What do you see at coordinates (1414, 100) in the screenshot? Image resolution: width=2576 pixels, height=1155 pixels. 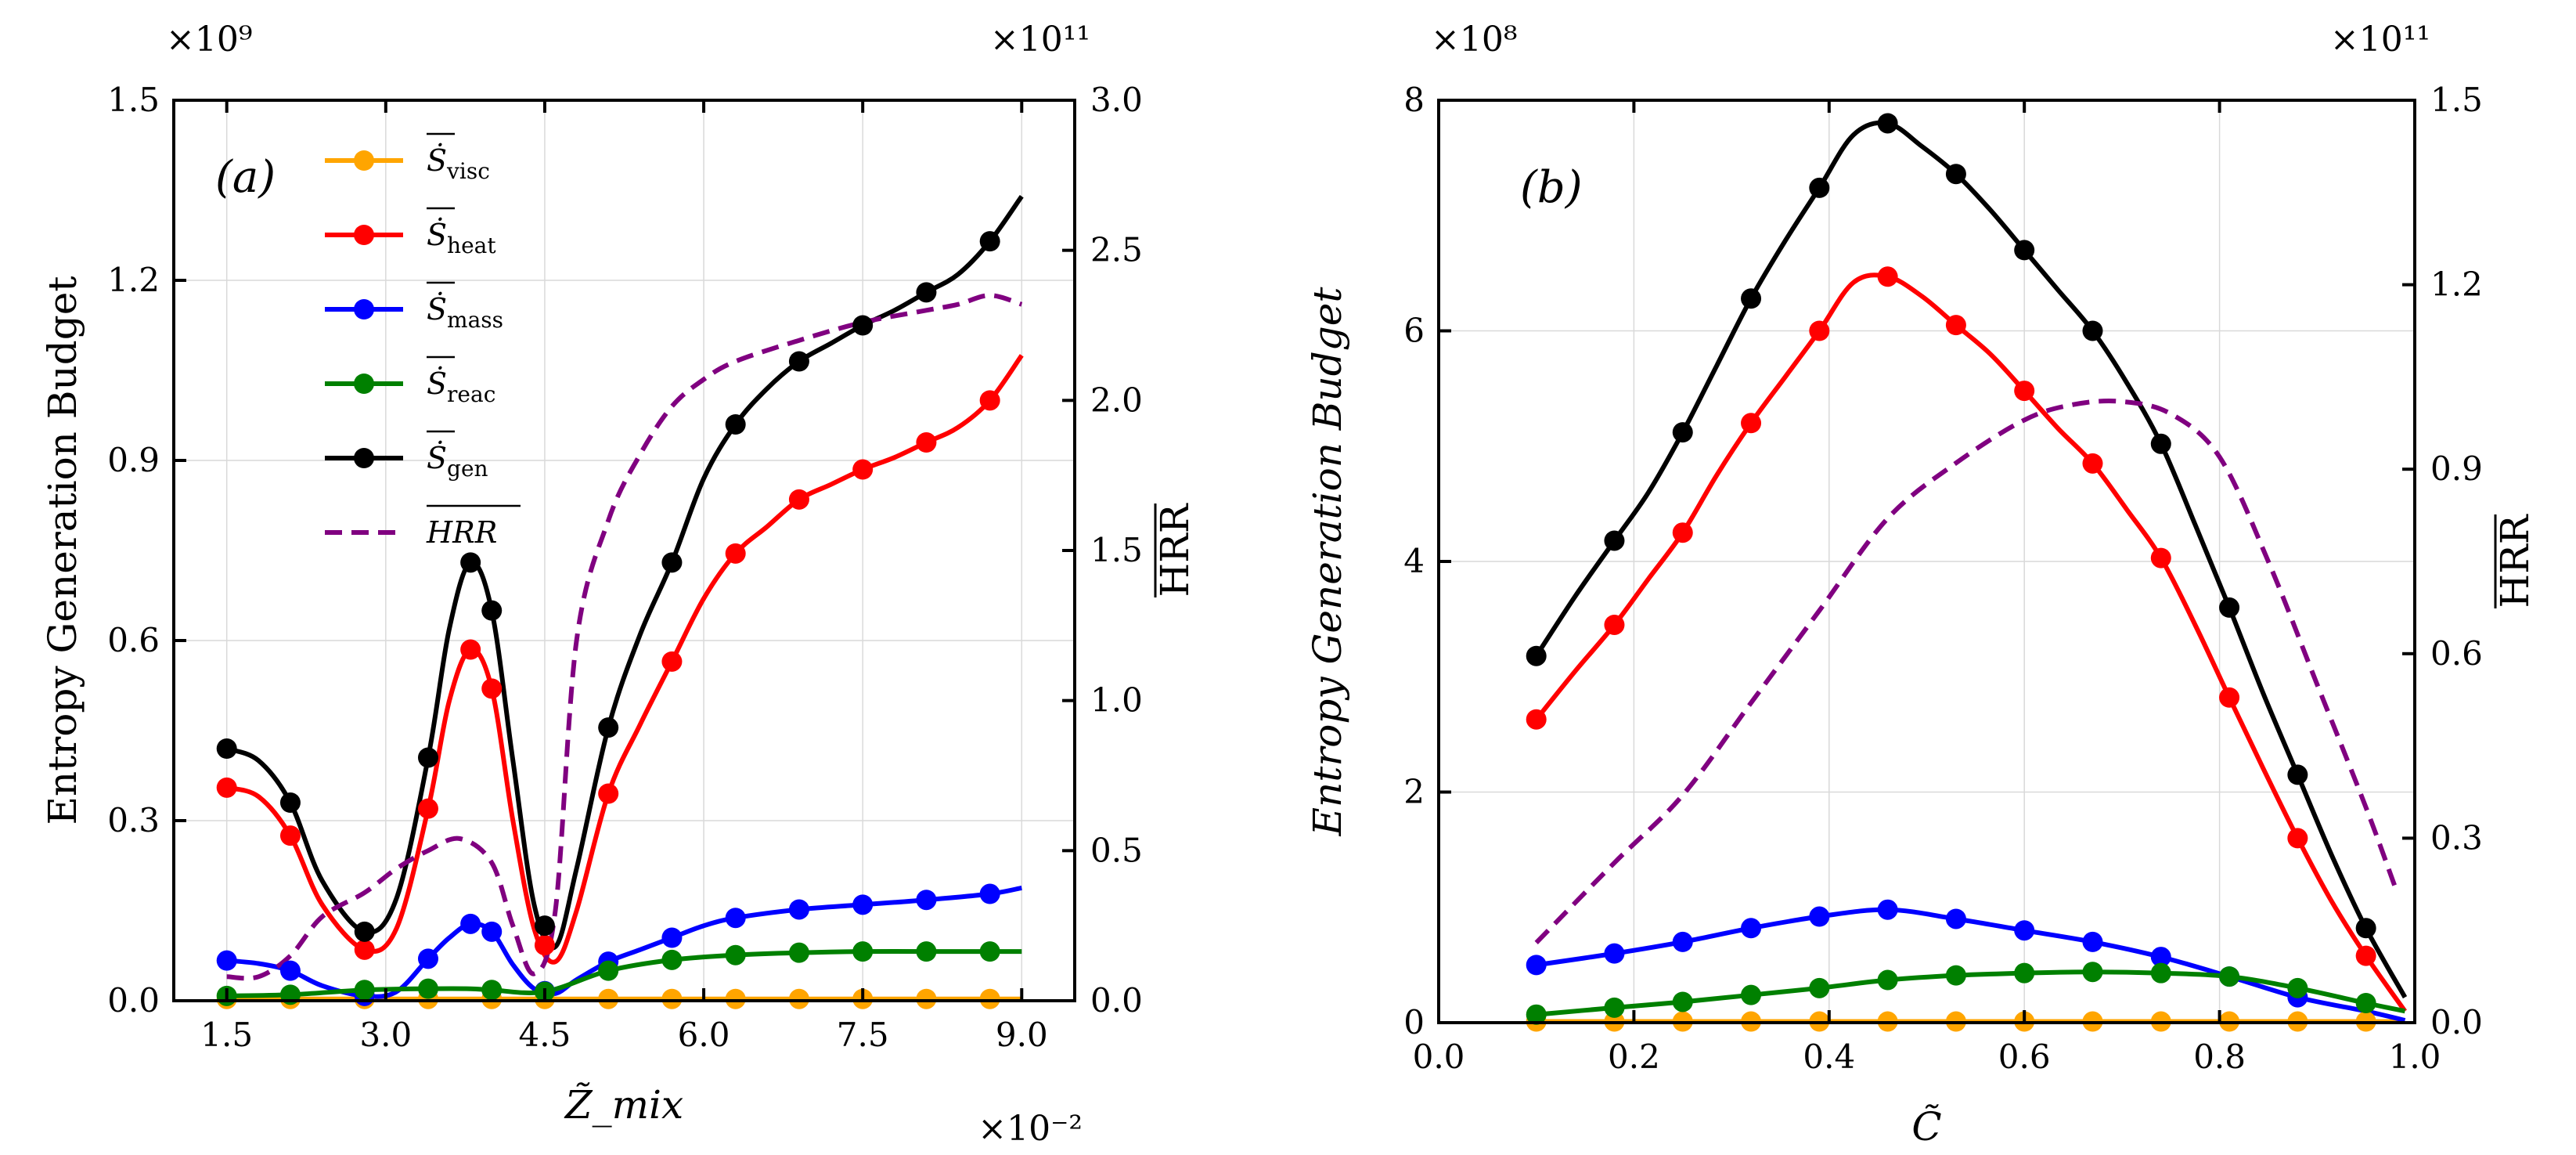 I see `y-tick-label: 8` at bounding box center [1414, 100].